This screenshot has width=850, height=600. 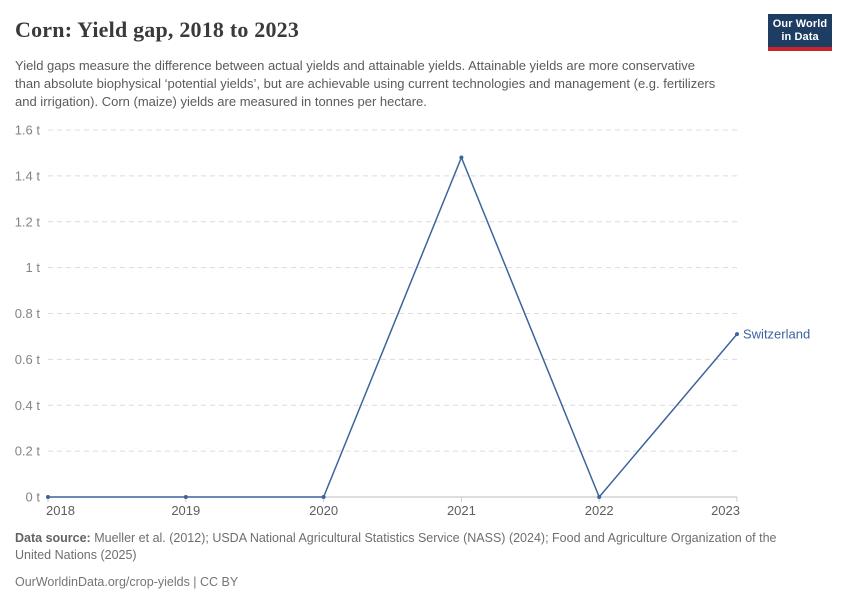 What do you see at coordinates (323, 497) in the screenshot?
I see `data-point-2020` at bounding box center [323, 497].